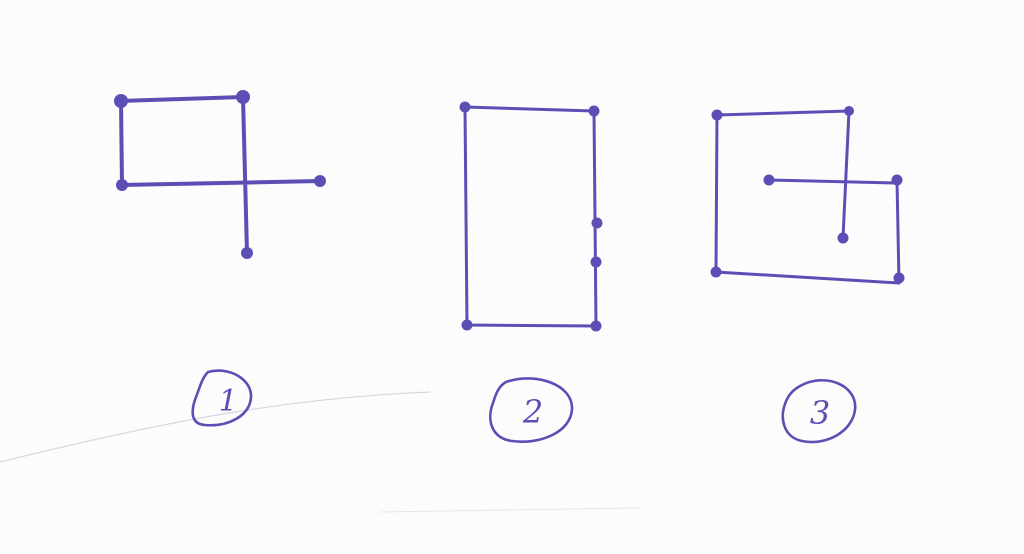  I want to click on figure-3: 3, so click(807, 275).